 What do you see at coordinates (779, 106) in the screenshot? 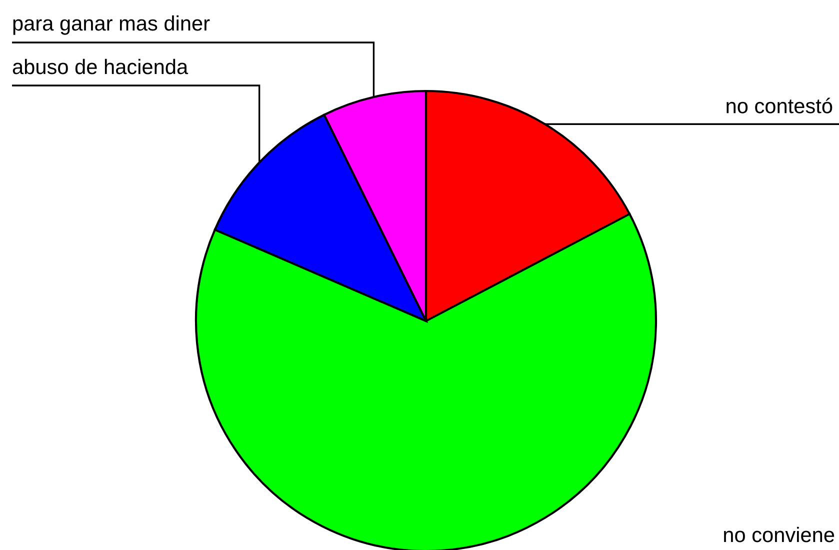
I see `slice-label: no contestó` at bounding box center [779, 106].